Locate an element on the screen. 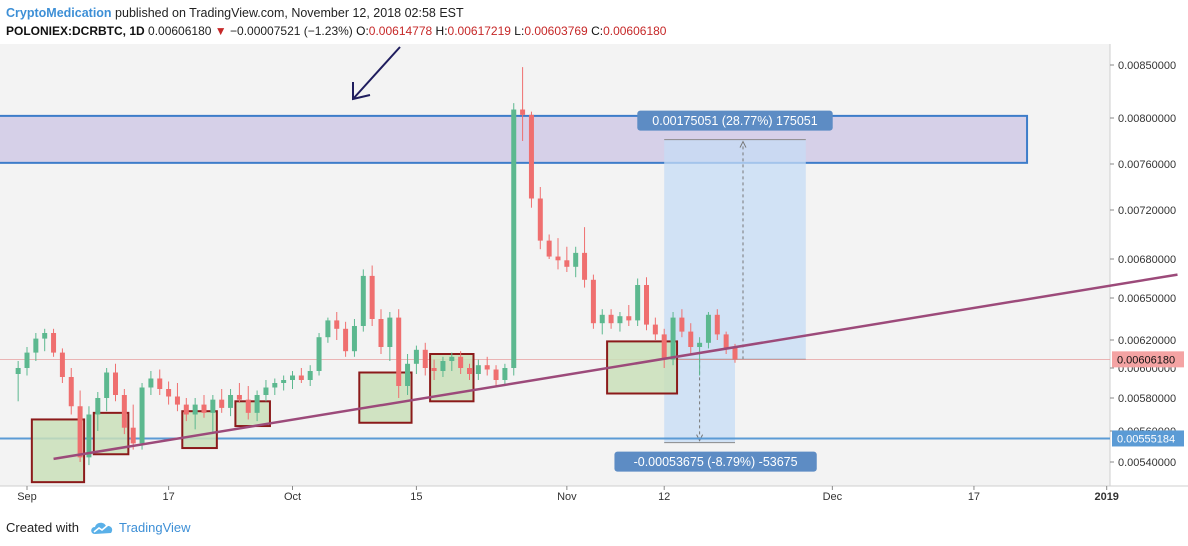 This screenshot has height=546, width=1188. support-price-badge is located at coordinates (1148, 438).